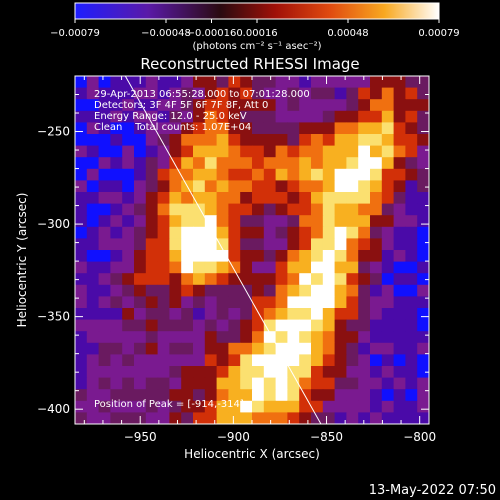 The image size is (500, 500). I want to click on colorbar-tick-label: −0.00016, so click(212, 33).